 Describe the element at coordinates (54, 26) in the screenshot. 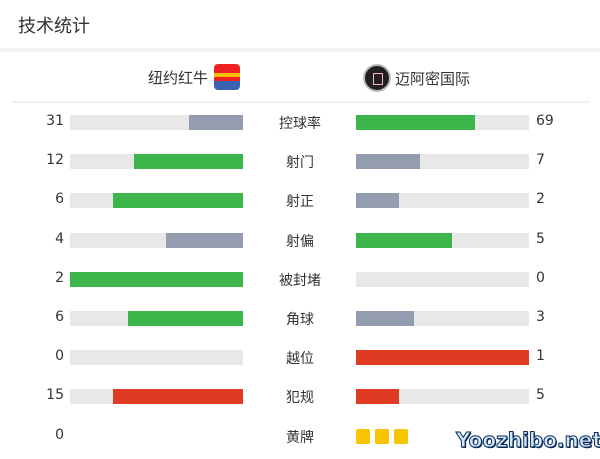

I see `page-title: 技术统计` at that location.